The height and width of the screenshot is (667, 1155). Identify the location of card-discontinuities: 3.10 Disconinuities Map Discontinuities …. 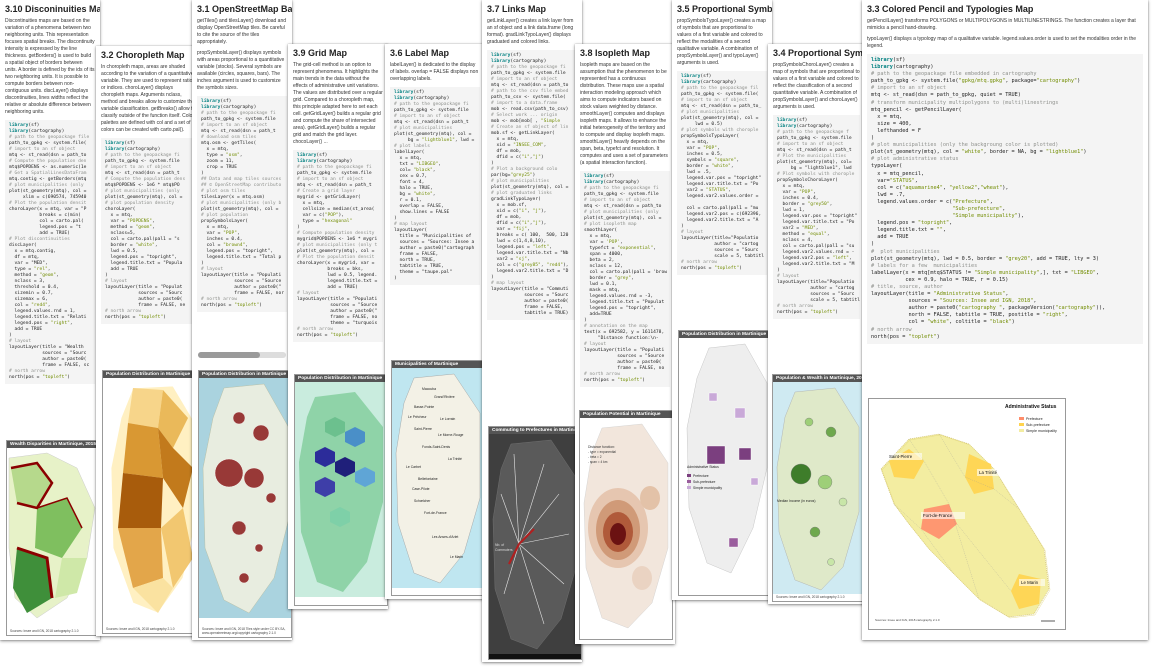
(50, 320).